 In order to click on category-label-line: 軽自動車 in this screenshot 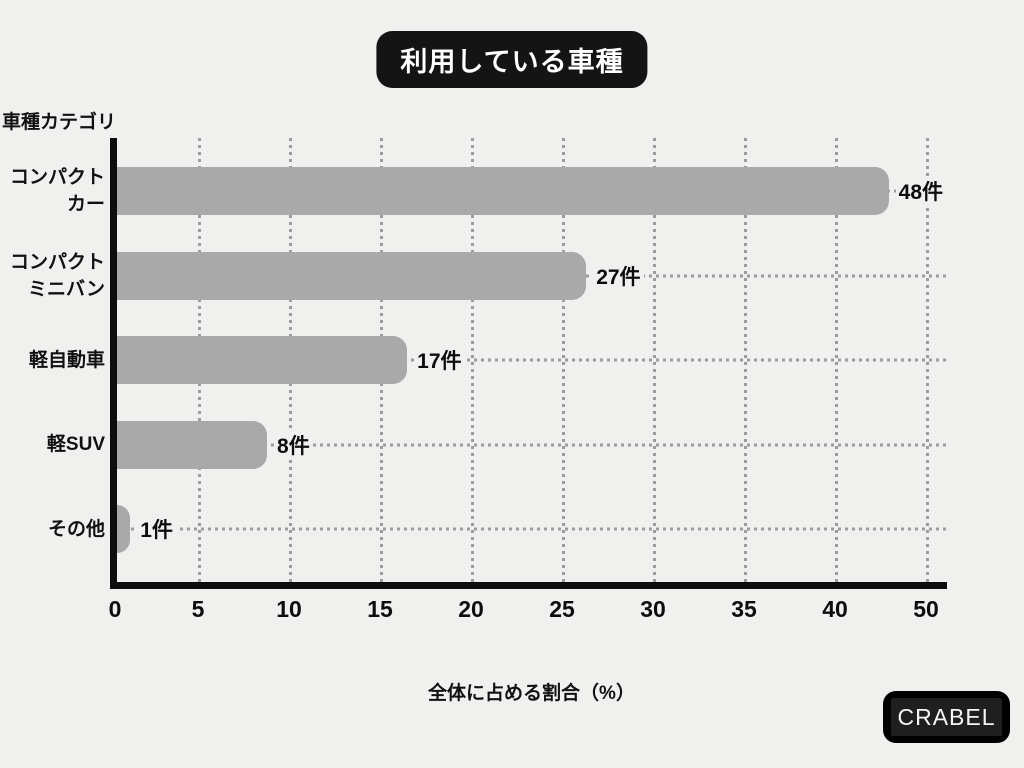, I will do `click(66, 360)`.